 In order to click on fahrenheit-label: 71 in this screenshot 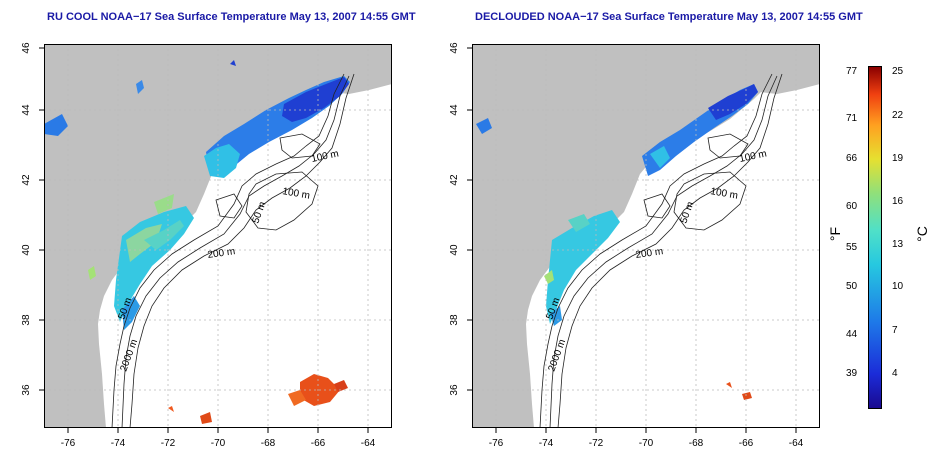, I will do `click(852, 118)`.